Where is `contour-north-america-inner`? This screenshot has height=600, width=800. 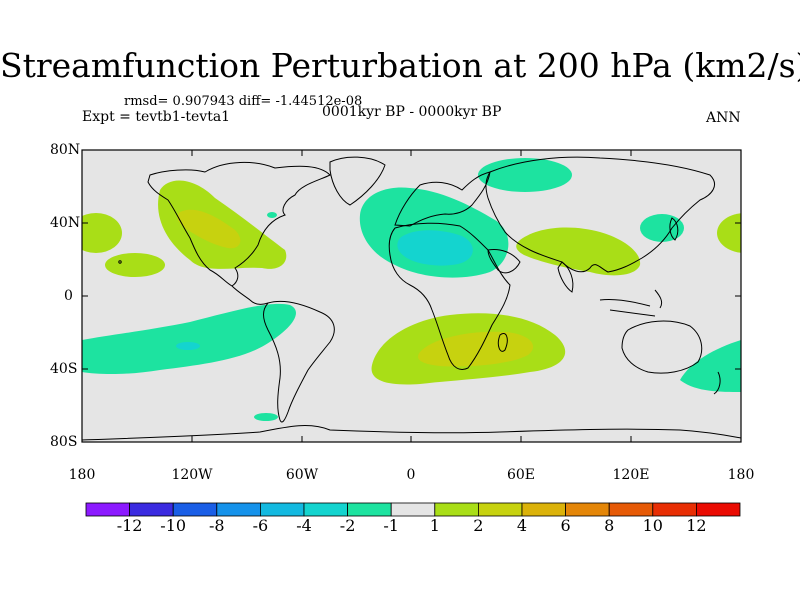 contour-north-america-inner is located at coordinates (209, 229).